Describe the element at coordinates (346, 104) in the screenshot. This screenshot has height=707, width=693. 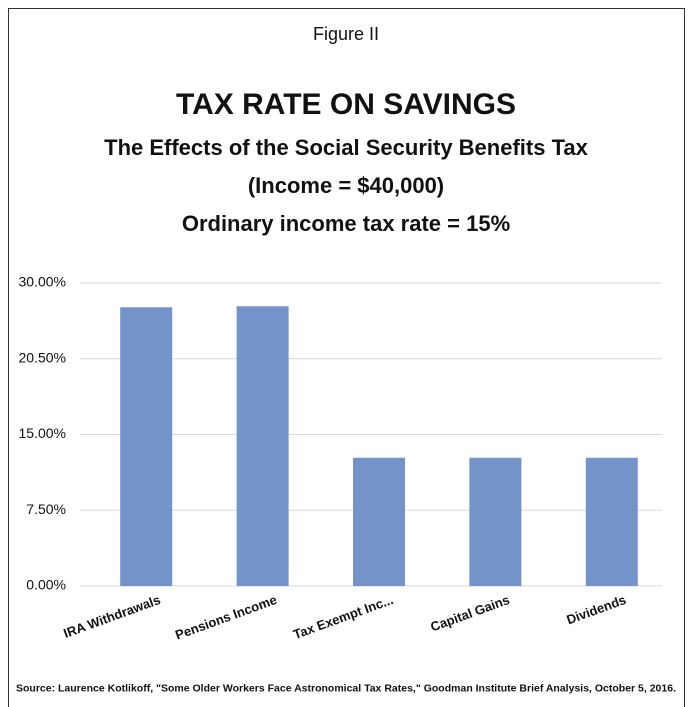
I see `chart-title: TAX RATE ON SAVINGS` at that location.